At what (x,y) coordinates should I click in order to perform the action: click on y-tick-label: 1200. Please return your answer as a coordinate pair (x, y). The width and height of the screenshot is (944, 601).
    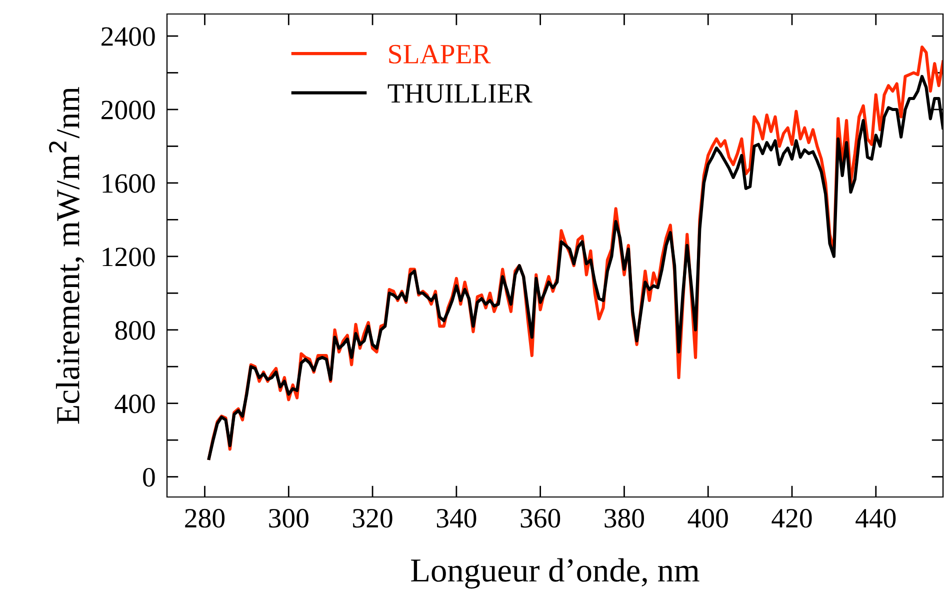
    Looking at the image, I should click on (128, 257).